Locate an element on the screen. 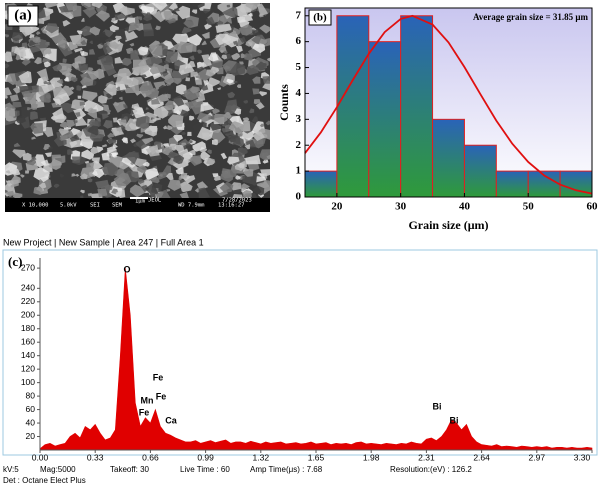  x-tick-label: 3.30 is located at coordinates (582, 457).